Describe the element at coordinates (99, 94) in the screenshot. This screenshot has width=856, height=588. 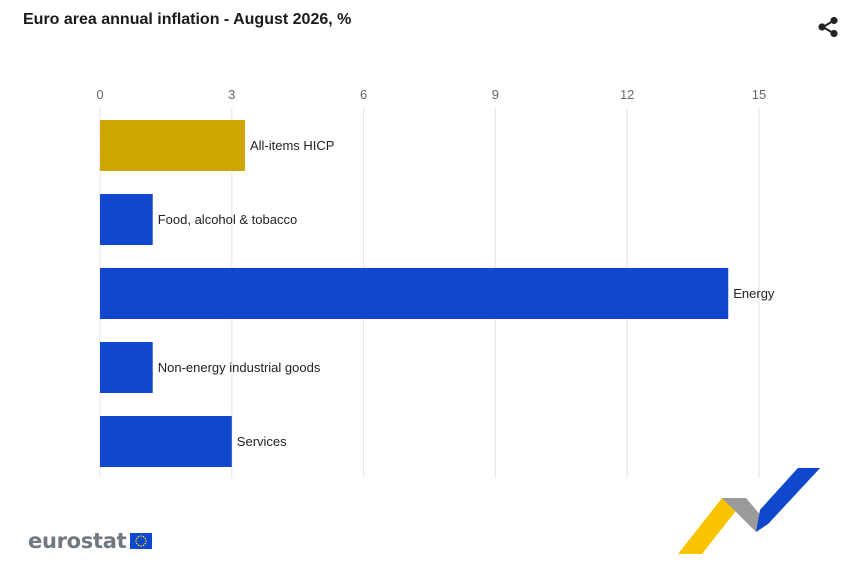
I see `x-tick-label: 0` at that location.